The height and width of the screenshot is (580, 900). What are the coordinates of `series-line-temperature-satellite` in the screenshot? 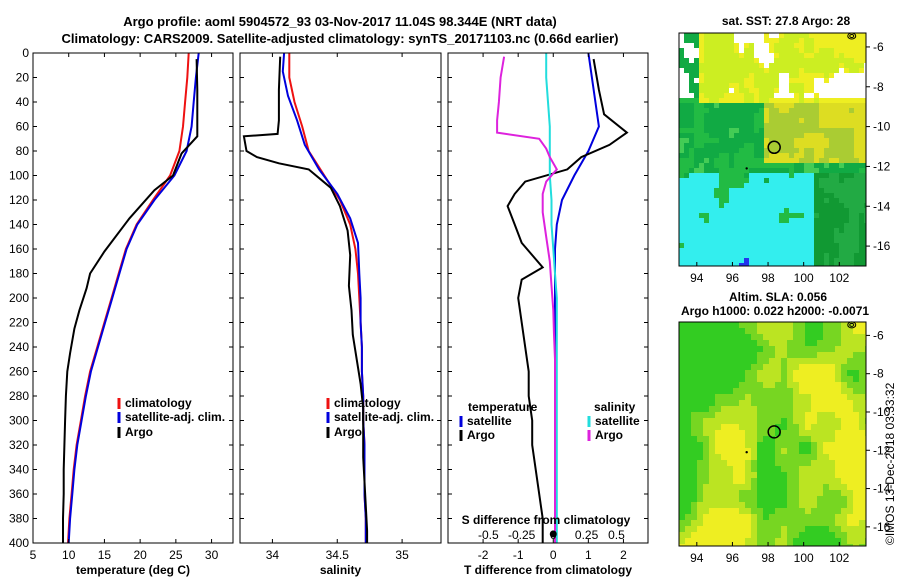 It's located at (577, 297).